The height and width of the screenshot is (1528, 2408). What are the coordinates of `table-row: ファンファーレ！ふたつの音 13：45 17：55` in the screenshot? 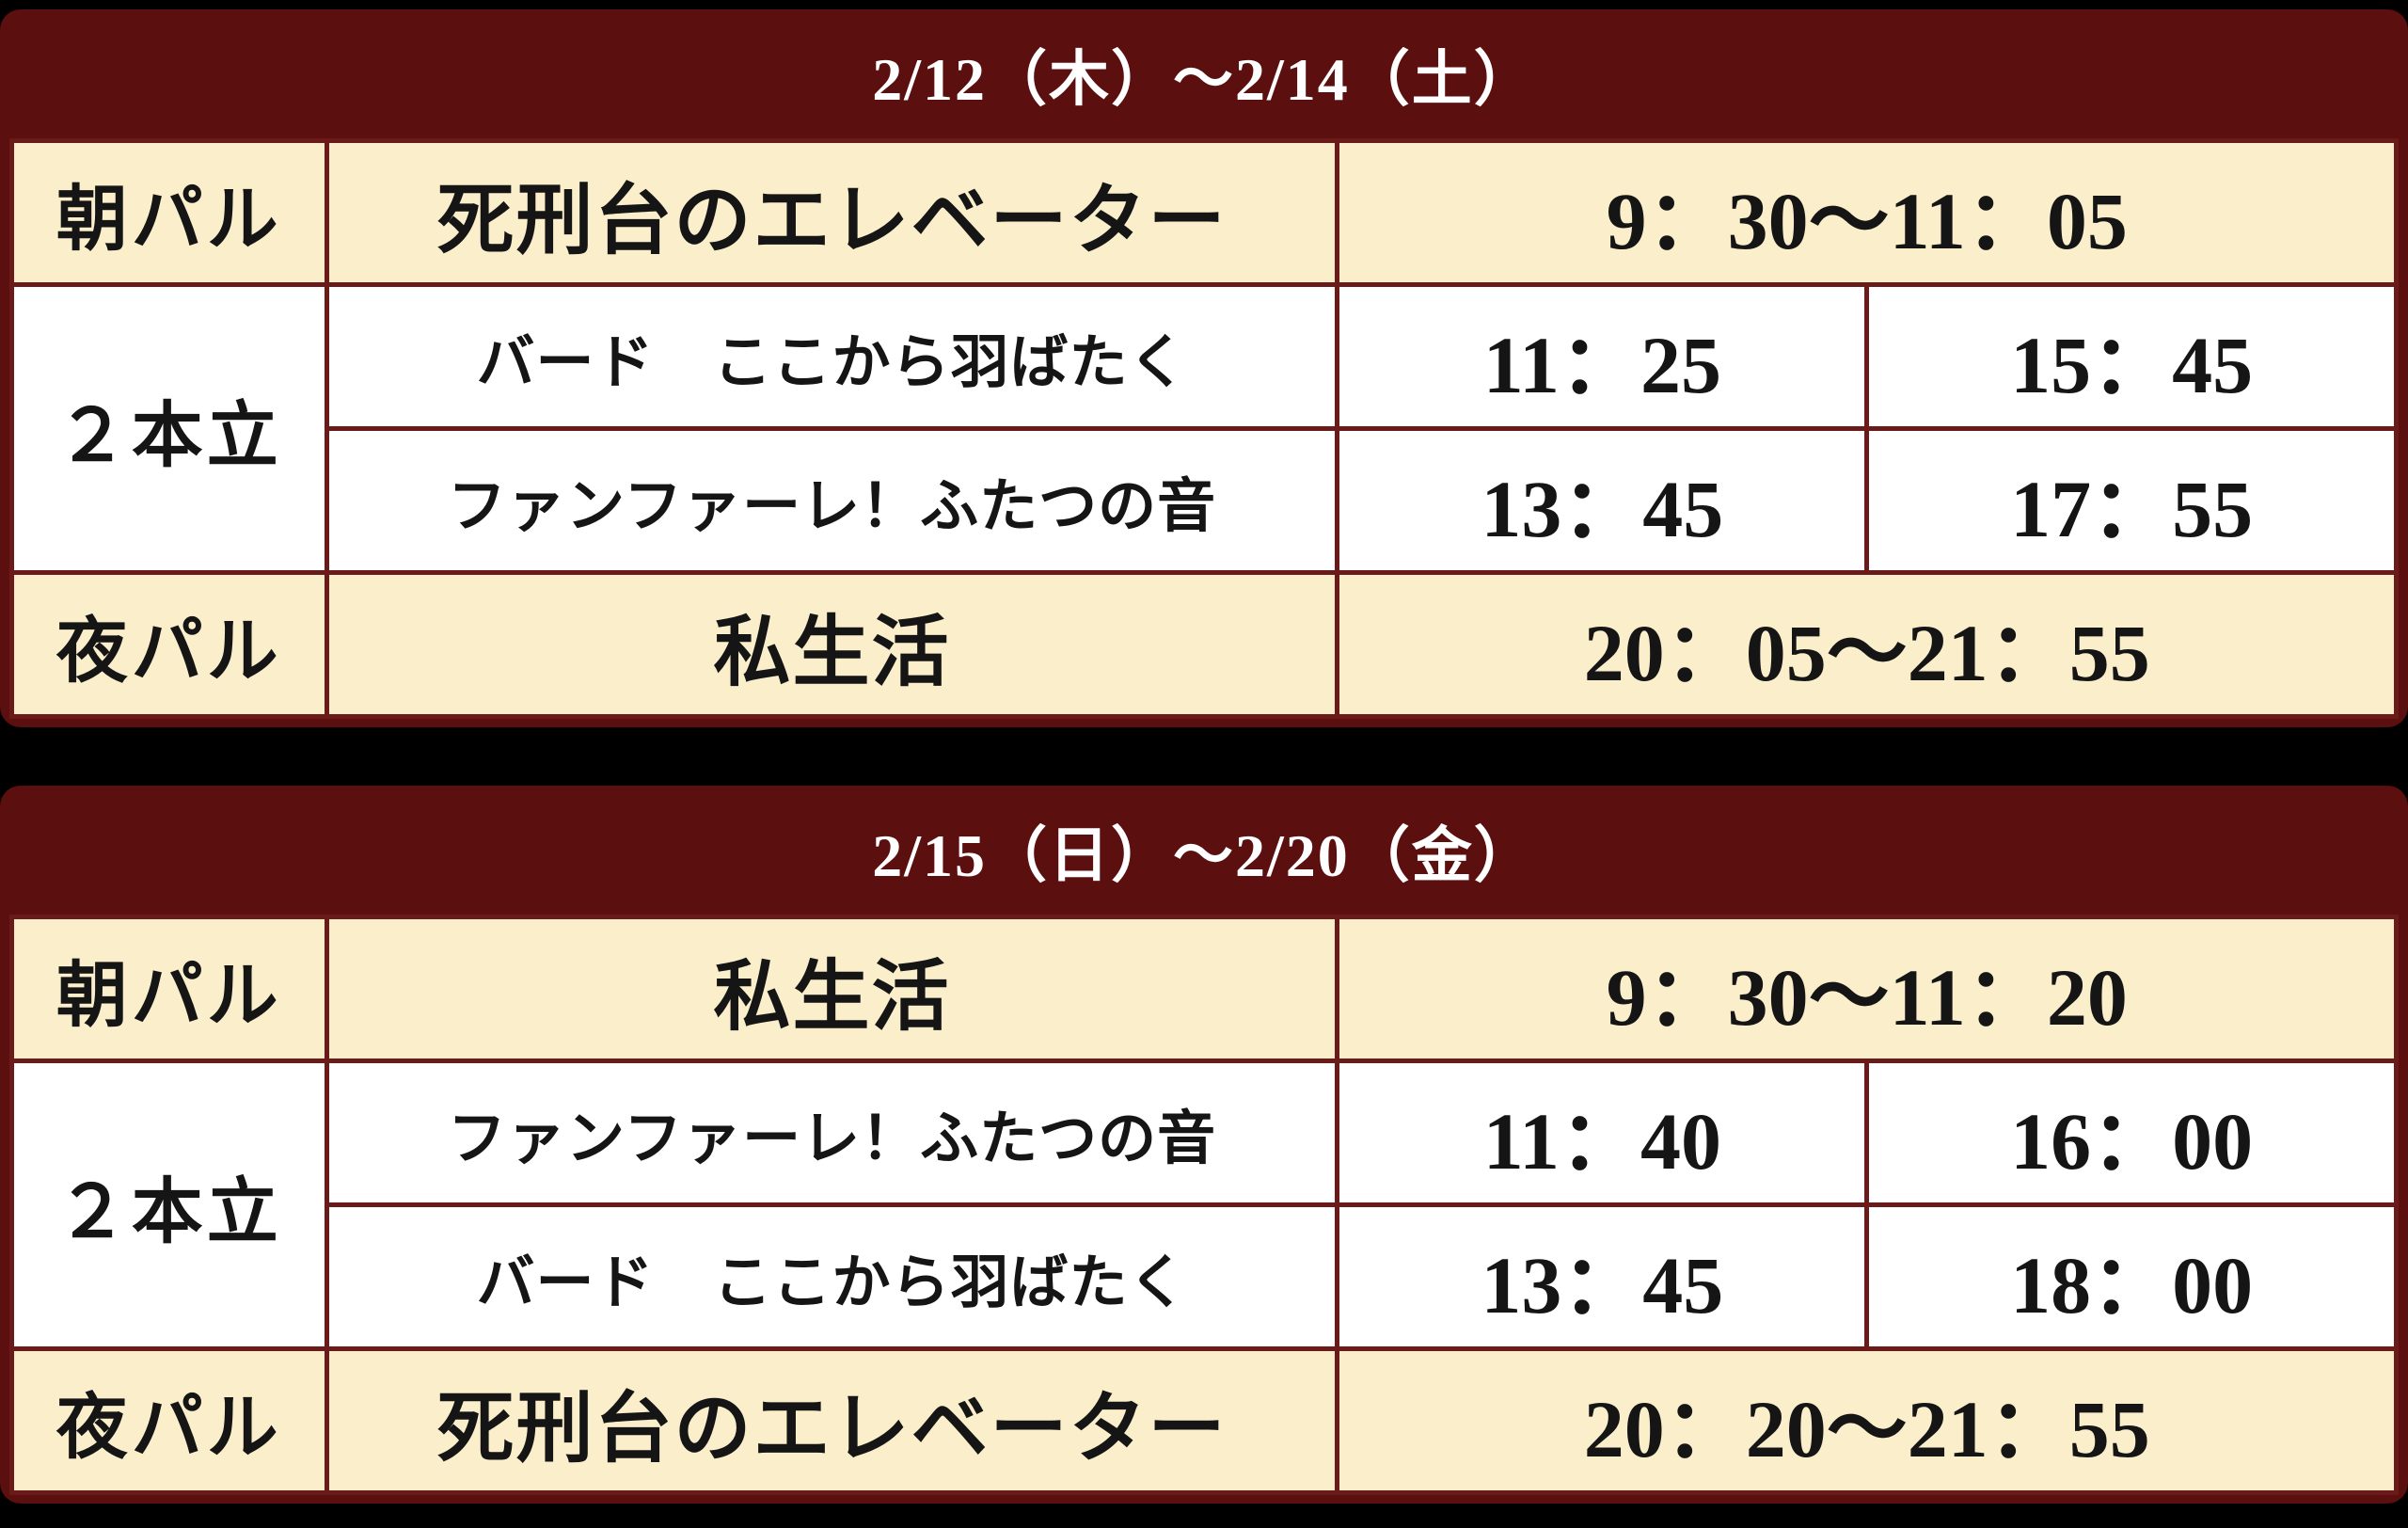 It's located at (1206, 500).